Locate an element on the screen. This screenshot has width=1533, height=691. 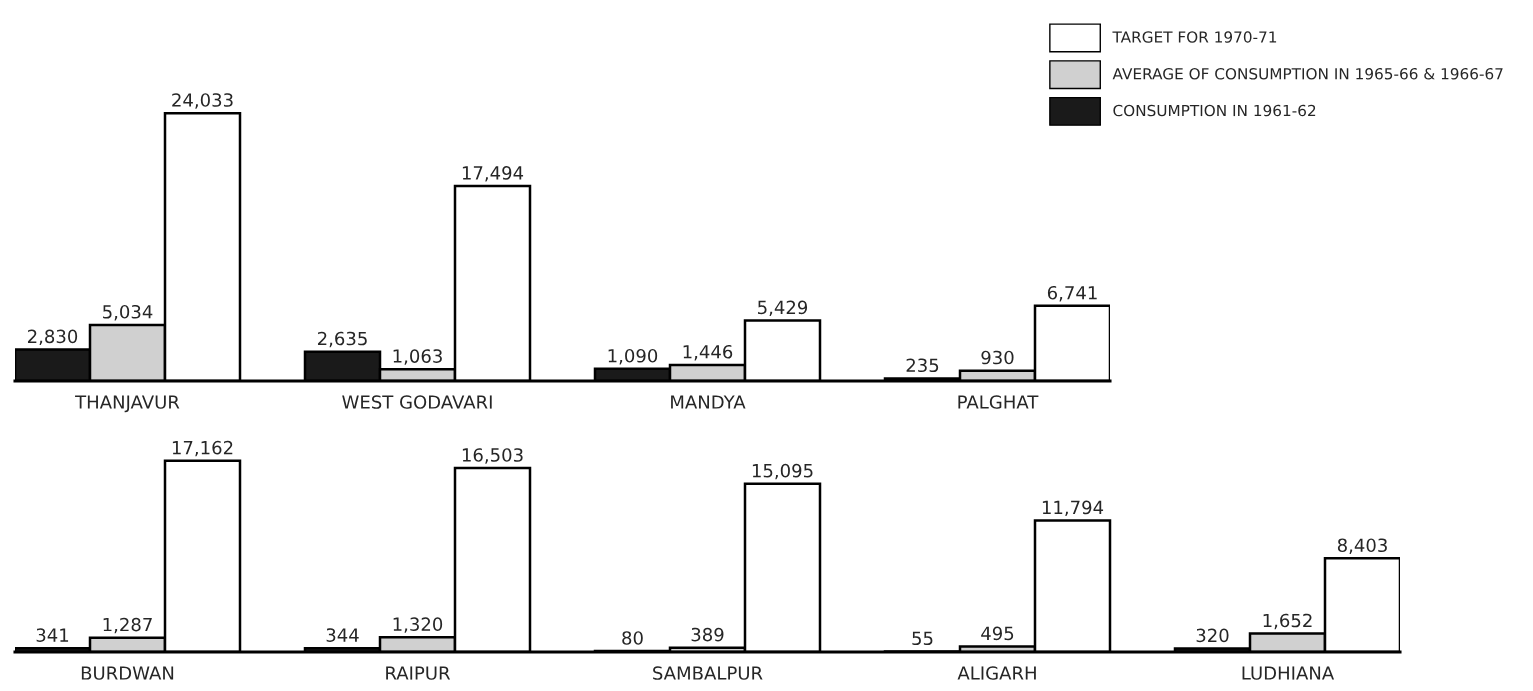
data-label: 2,830 is located at coordinates (52, 337).